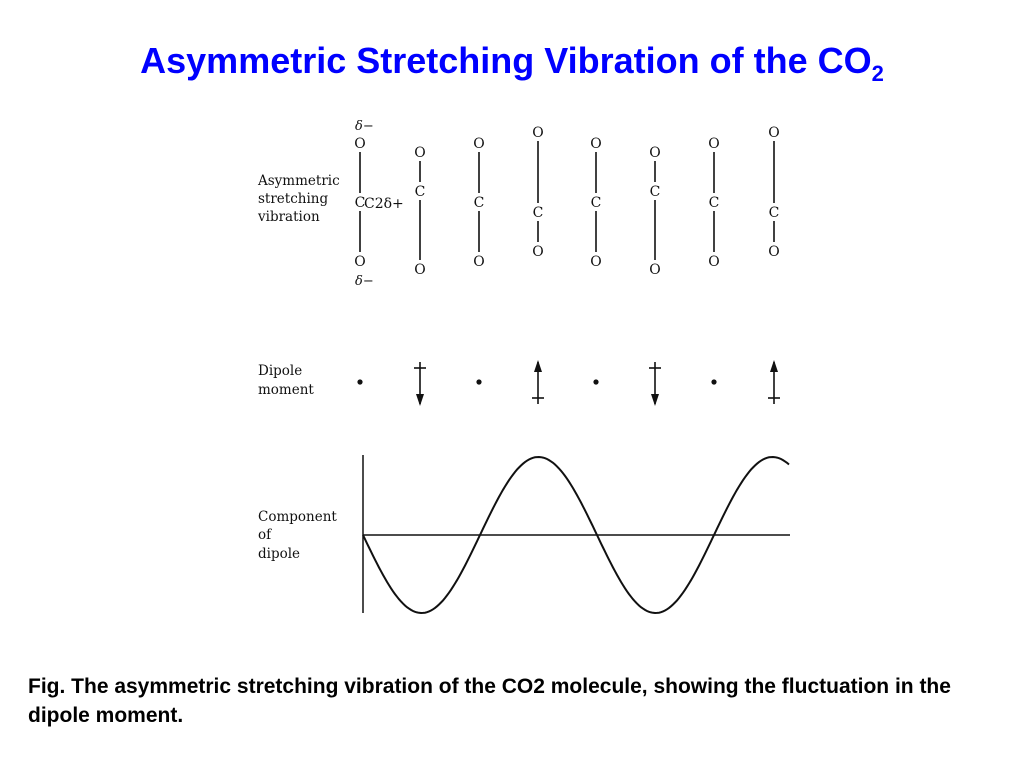 The image size is (1024, 768). Describe the element at coordinates (286, 380) in the screenshot. I see `dipole-row-label: Dipole moment` at that location.